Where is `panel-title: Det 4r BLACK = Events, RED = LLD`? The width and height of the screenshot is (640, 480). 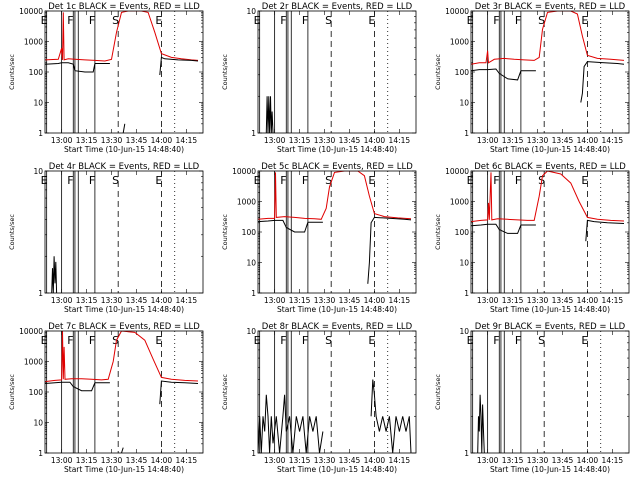 panel-title: Det 4r BLACK = Events, RED = LLD is located at coordinates (124, 167).